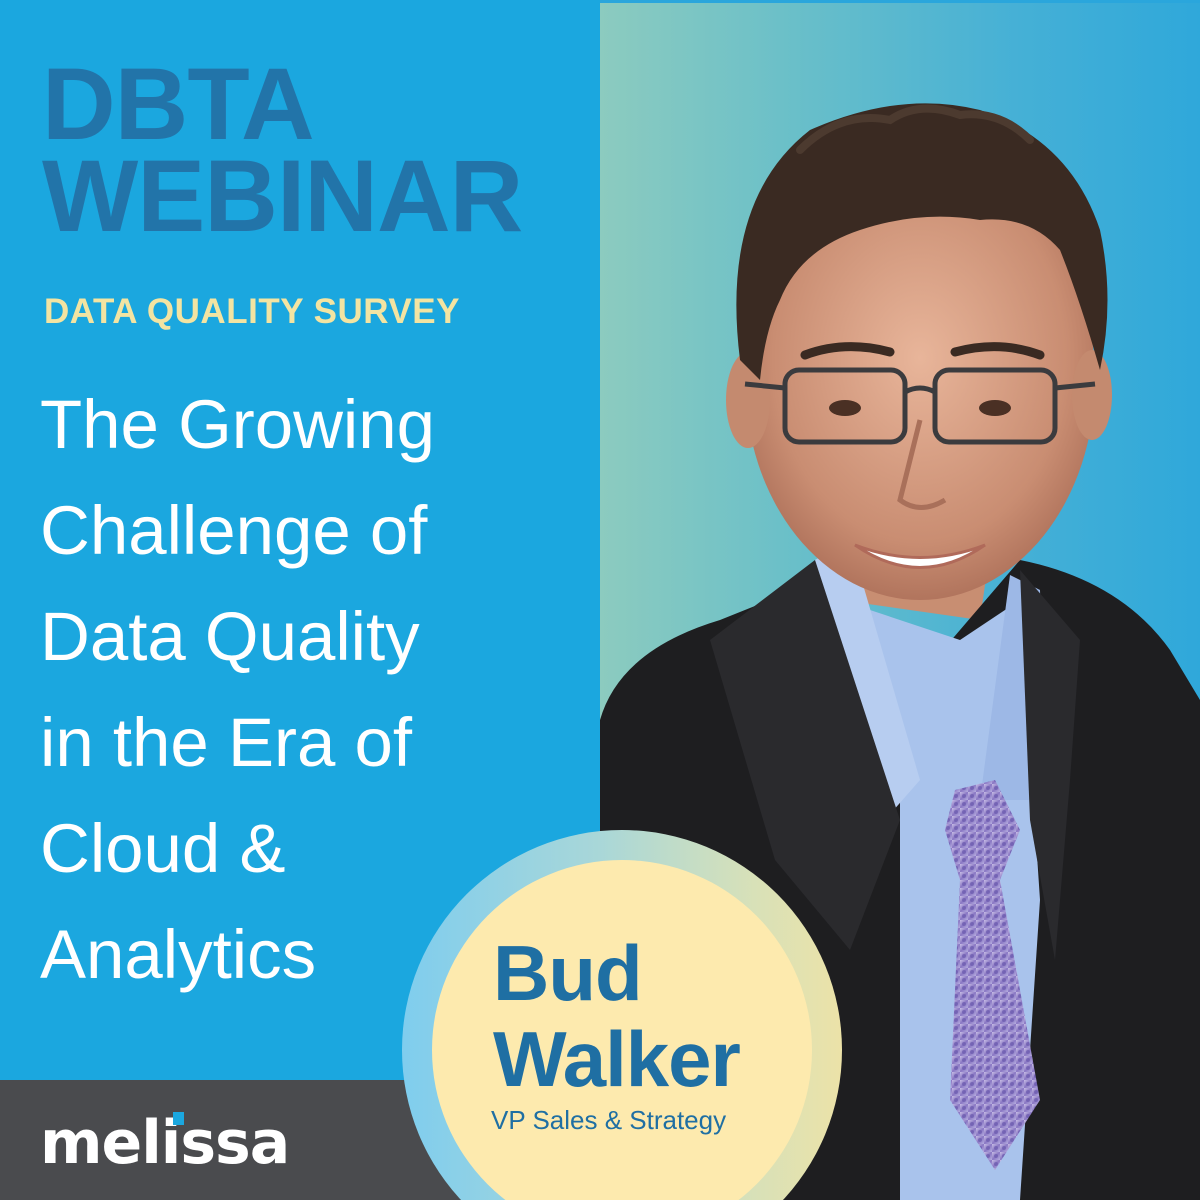  What do you see at coordinates (178, 104) in the screenshot?
I see `headline-line-1: DBTA` at bounding box center [178, 104].